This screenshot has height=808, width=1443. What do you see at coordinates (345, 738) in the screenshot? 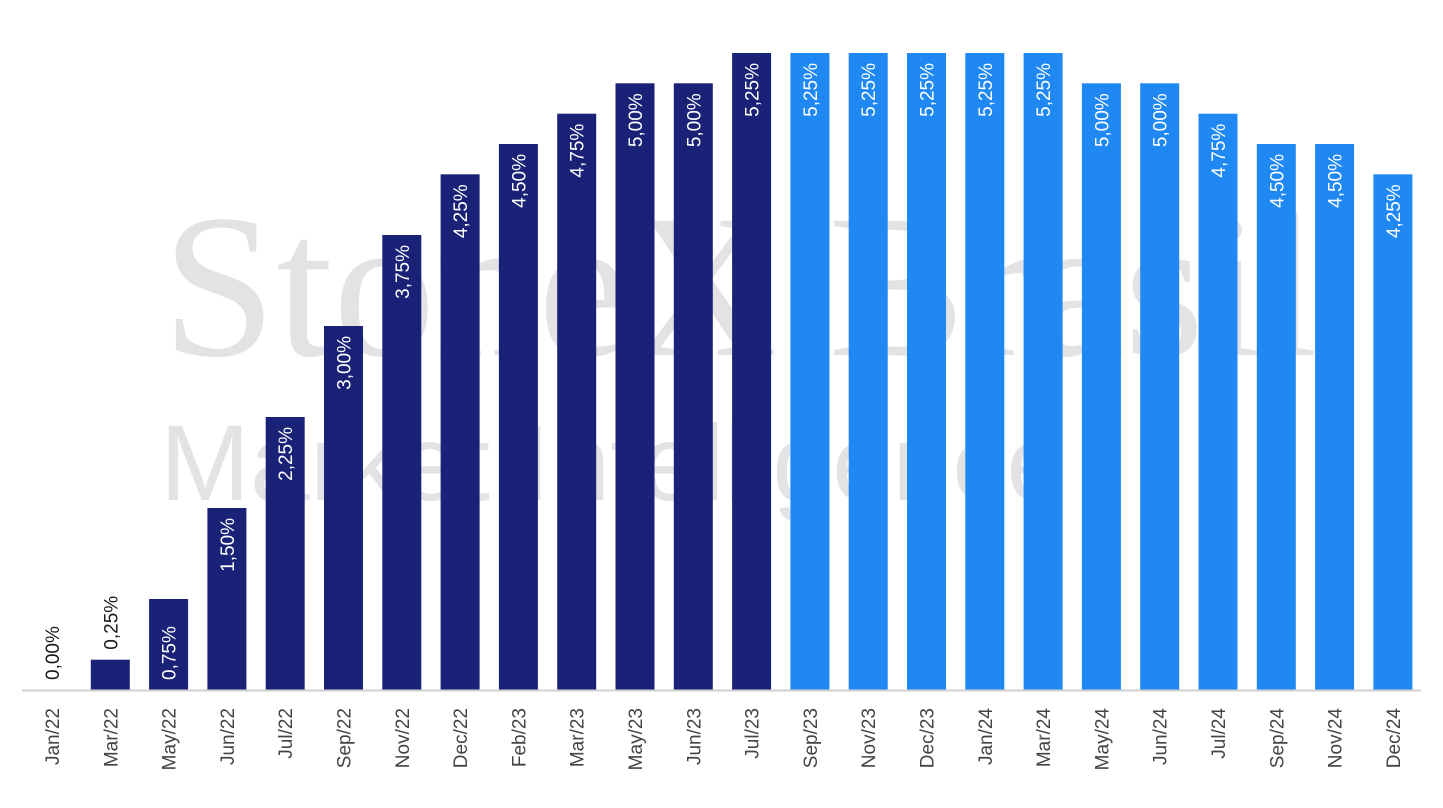
I see `x-tick-label: Sep/22` at bounding box center [345, 738].